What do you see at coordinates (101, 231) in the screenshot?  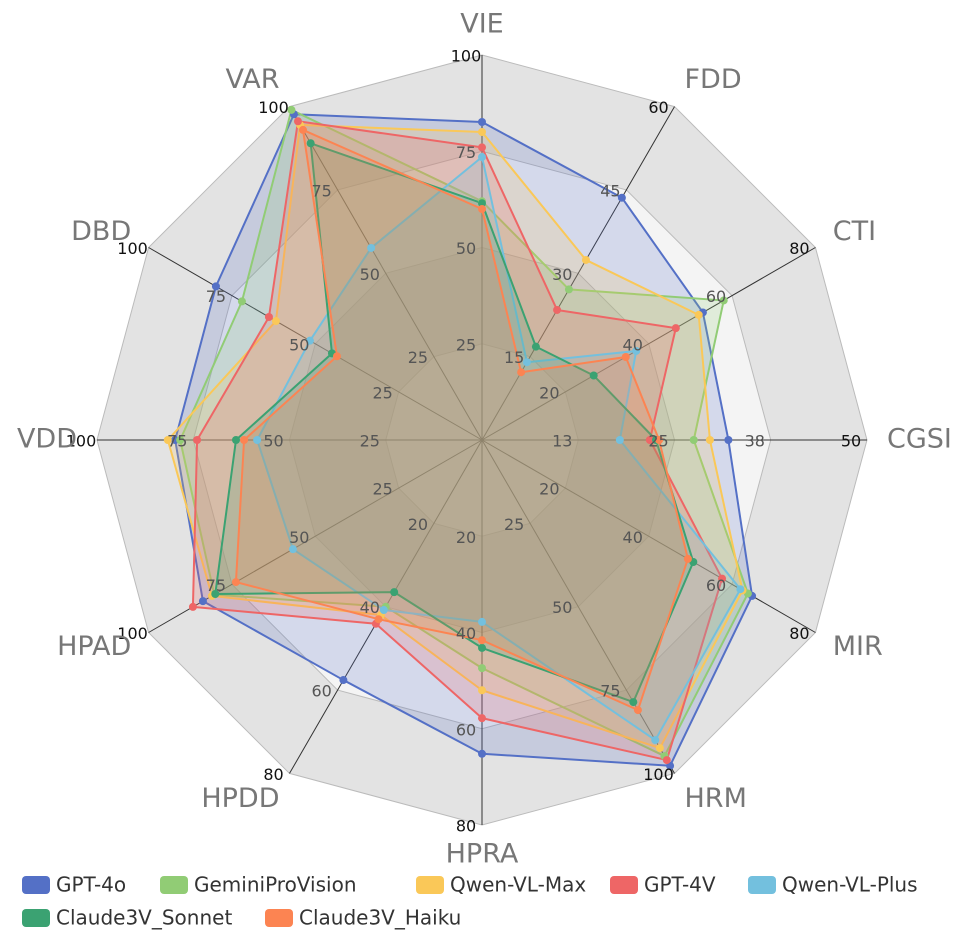 I see `axis-name: DBD` at bounding box center [101, 231].